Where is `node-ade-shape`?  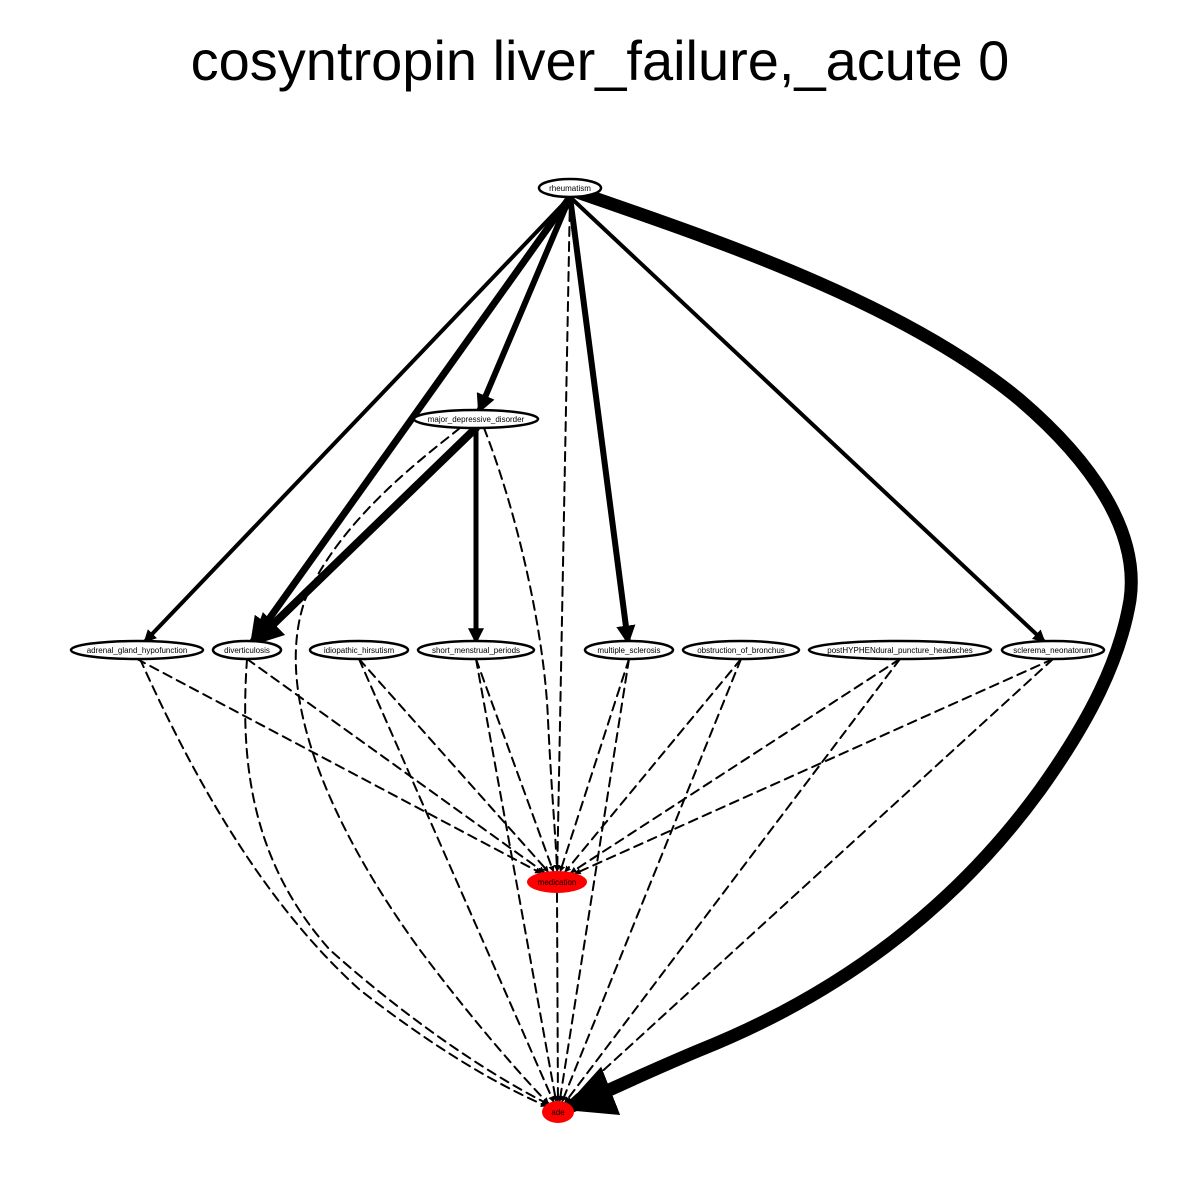
node-ade-shape is located at coordinates (558, 1112).